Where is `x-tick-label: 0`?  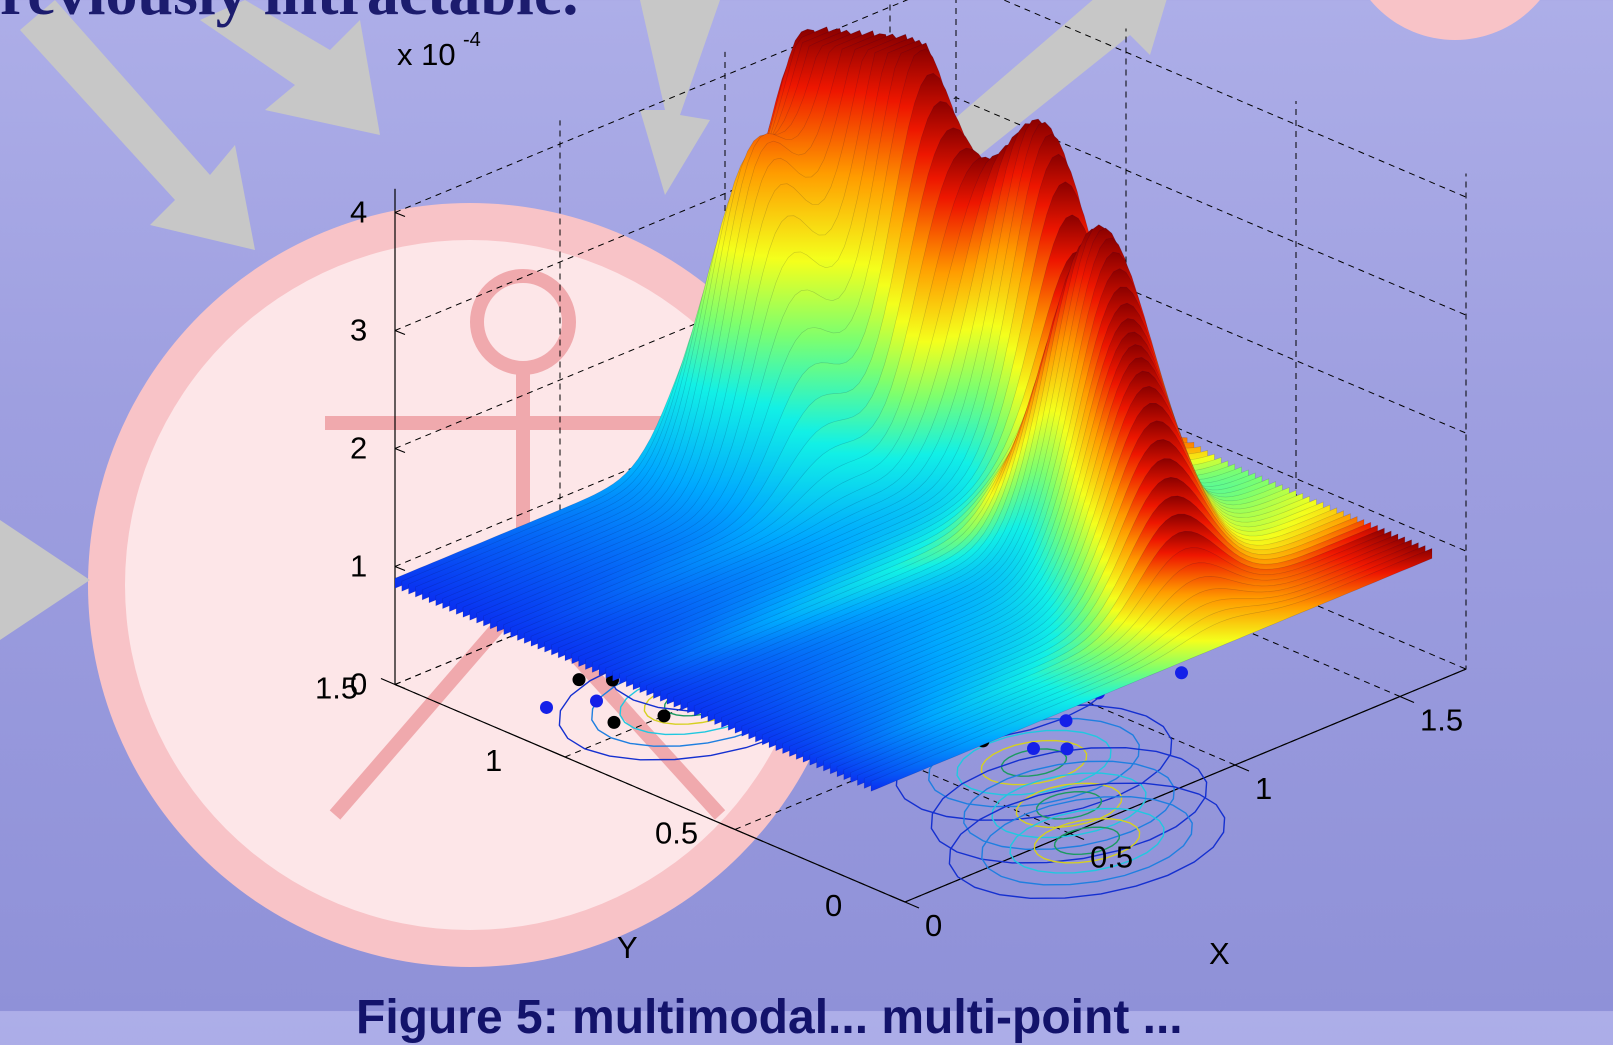
x-tick-label: 0 is located at coordinates (933, 925).